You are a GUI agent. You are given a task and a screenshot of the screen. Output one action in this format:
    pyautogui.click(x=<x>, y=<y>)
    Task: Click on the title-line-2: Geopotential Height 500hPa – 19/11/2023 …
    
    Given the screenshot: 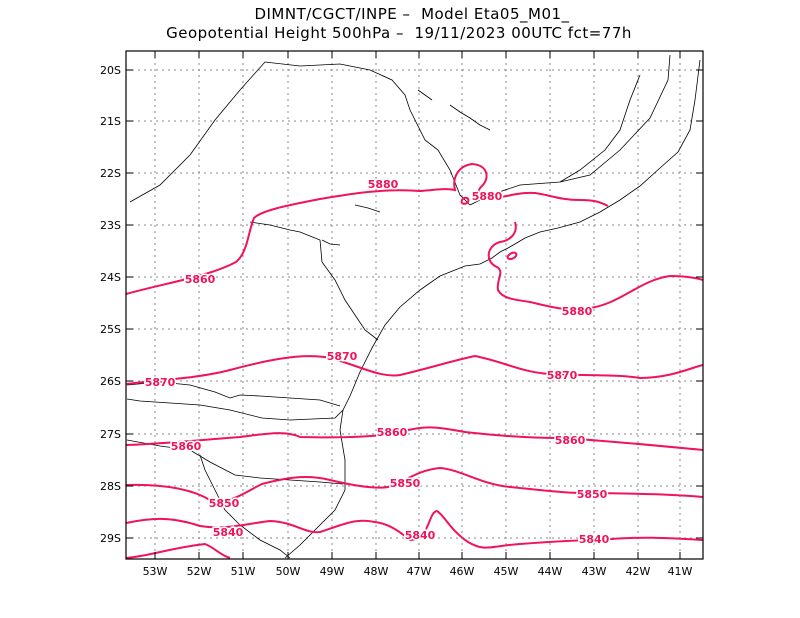 What is the action you would take?
    pyautogui.click(x=399, y=33)
    